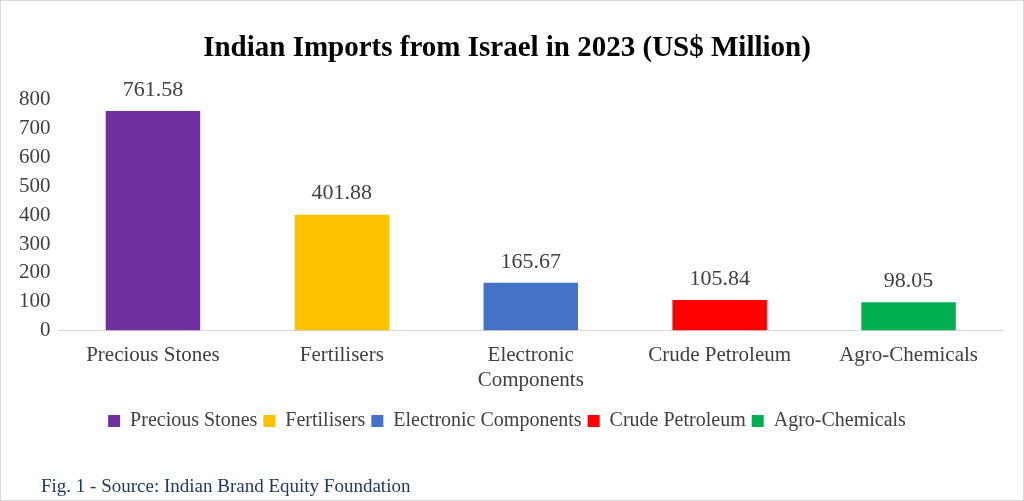  Describe the element at coordinates (226, 486) in the screenshot. I see `caption: Fig. 1 - Source: Indian Brand Equity Foundation` at that location.